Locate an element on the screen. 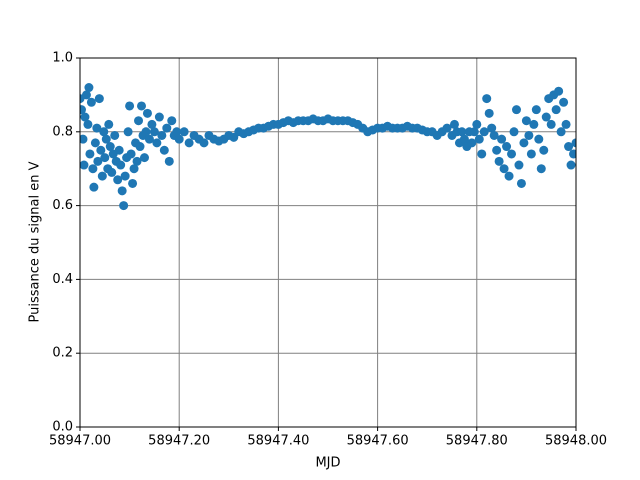 This screenshot has height=480, width=640. y-tick-label: 0.8 is located at coordinates (62, 131).